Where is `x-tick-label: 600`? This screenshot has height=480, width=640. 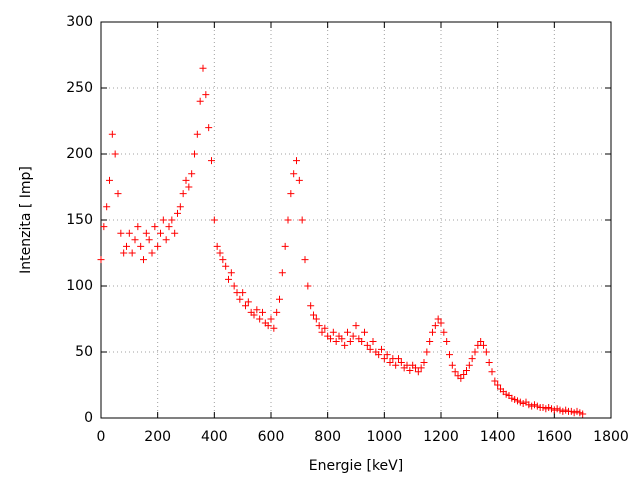 x-tick-label: 600 is located at coordinates (271, 437).